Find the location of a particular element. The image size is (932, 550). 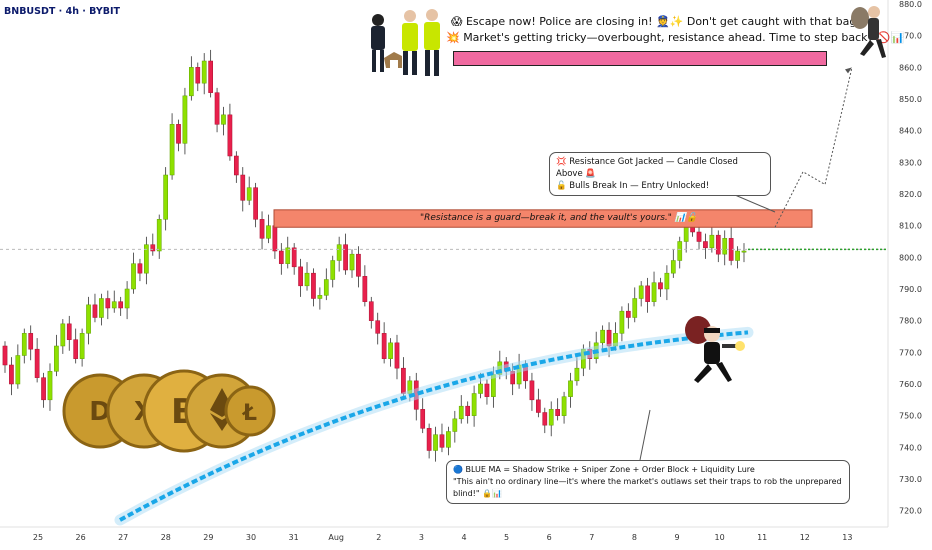

callout-resistance-line-2: 🔓 Bulls Break In — Entry Unlocked! is located at coordinates (633, 186).